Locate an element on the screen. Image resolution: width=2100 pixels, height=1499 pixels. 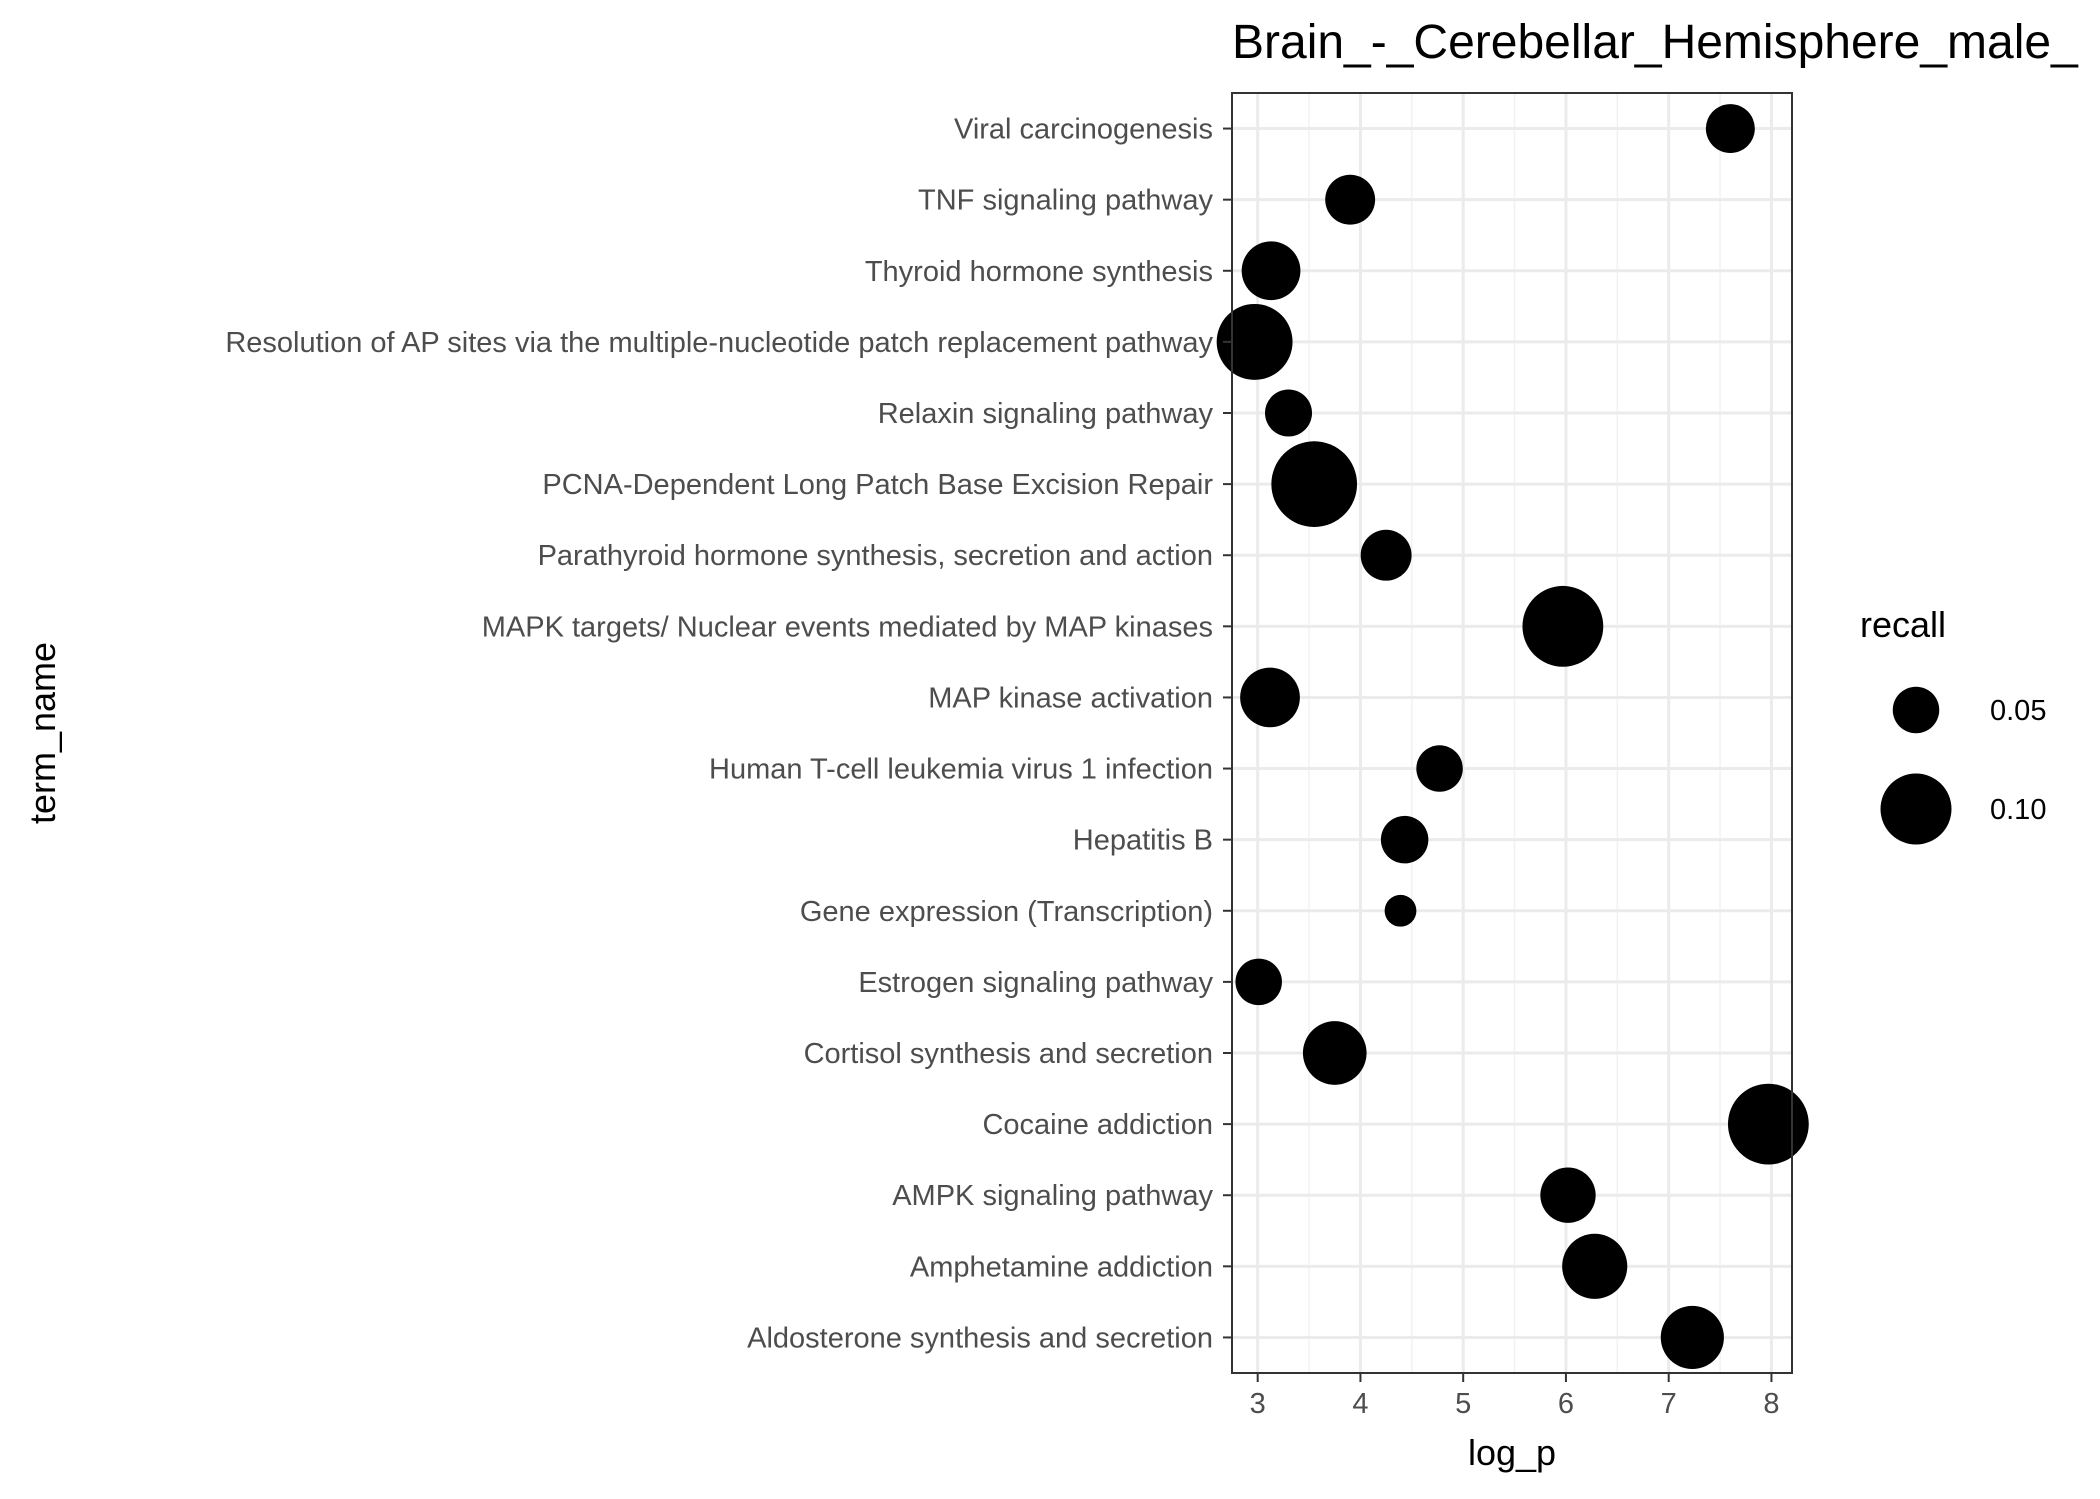
y-tick-label: Aldosterone synthesis and secretion is located at coordinates (980, 1338).